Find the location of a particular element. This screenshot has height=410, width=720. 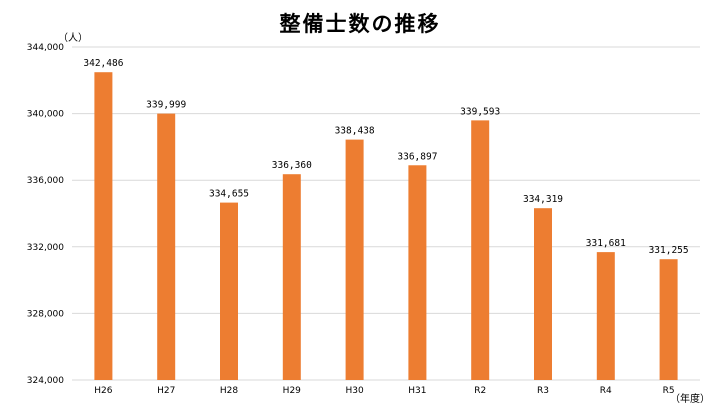

x-tick-label: H28 is located at coordinates (229, 391).